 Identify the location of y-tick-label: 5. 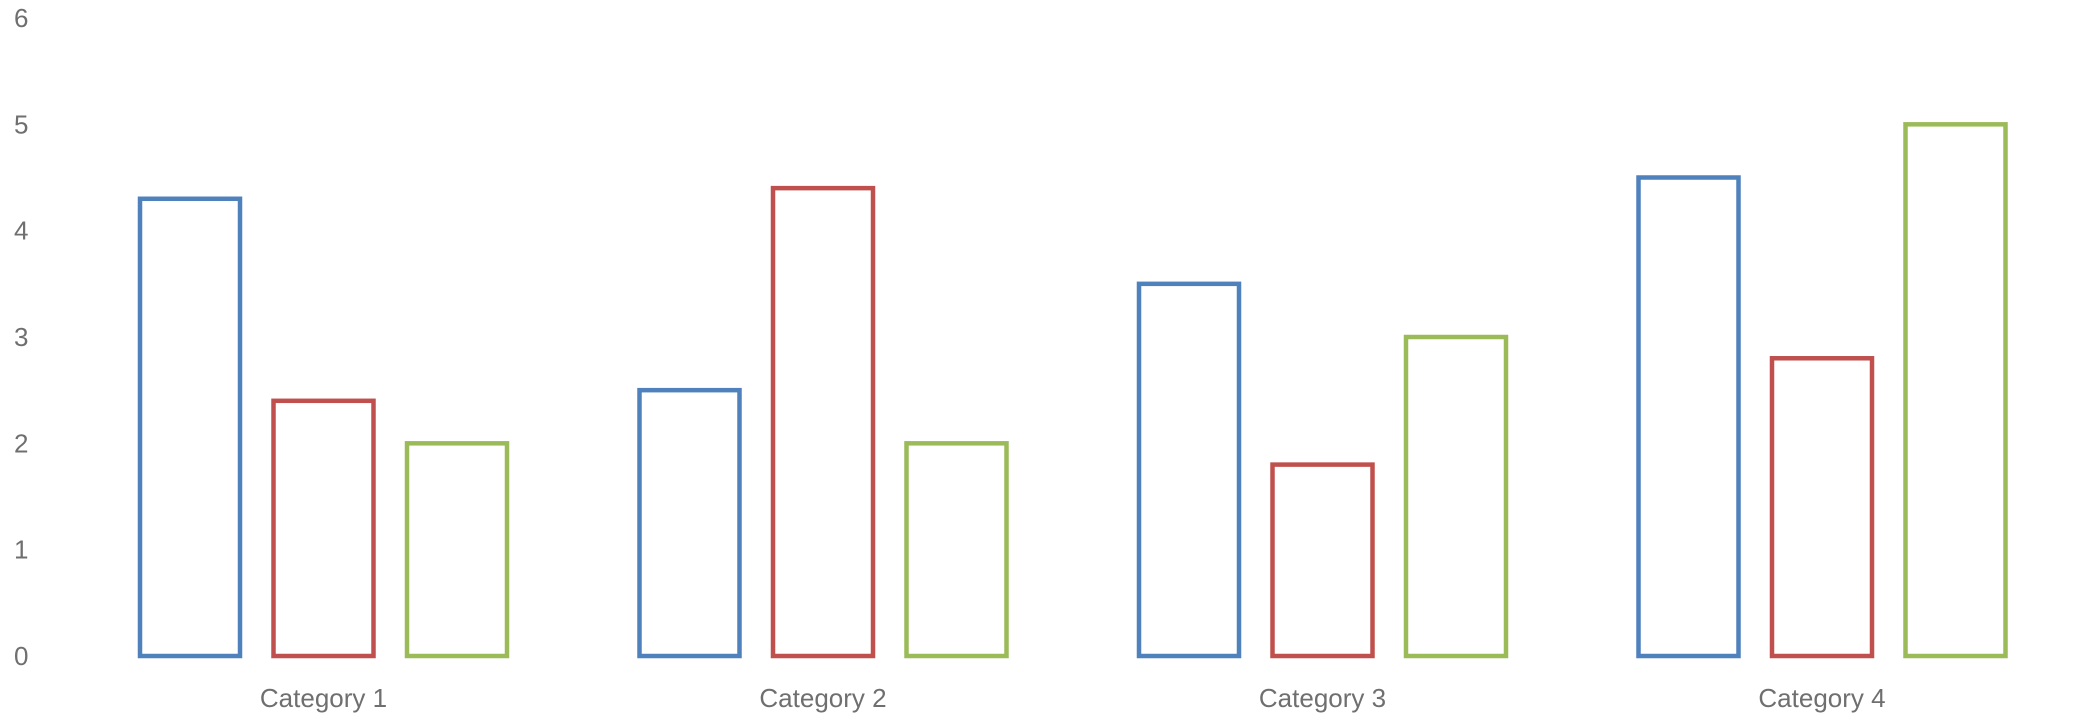
(21, 124).